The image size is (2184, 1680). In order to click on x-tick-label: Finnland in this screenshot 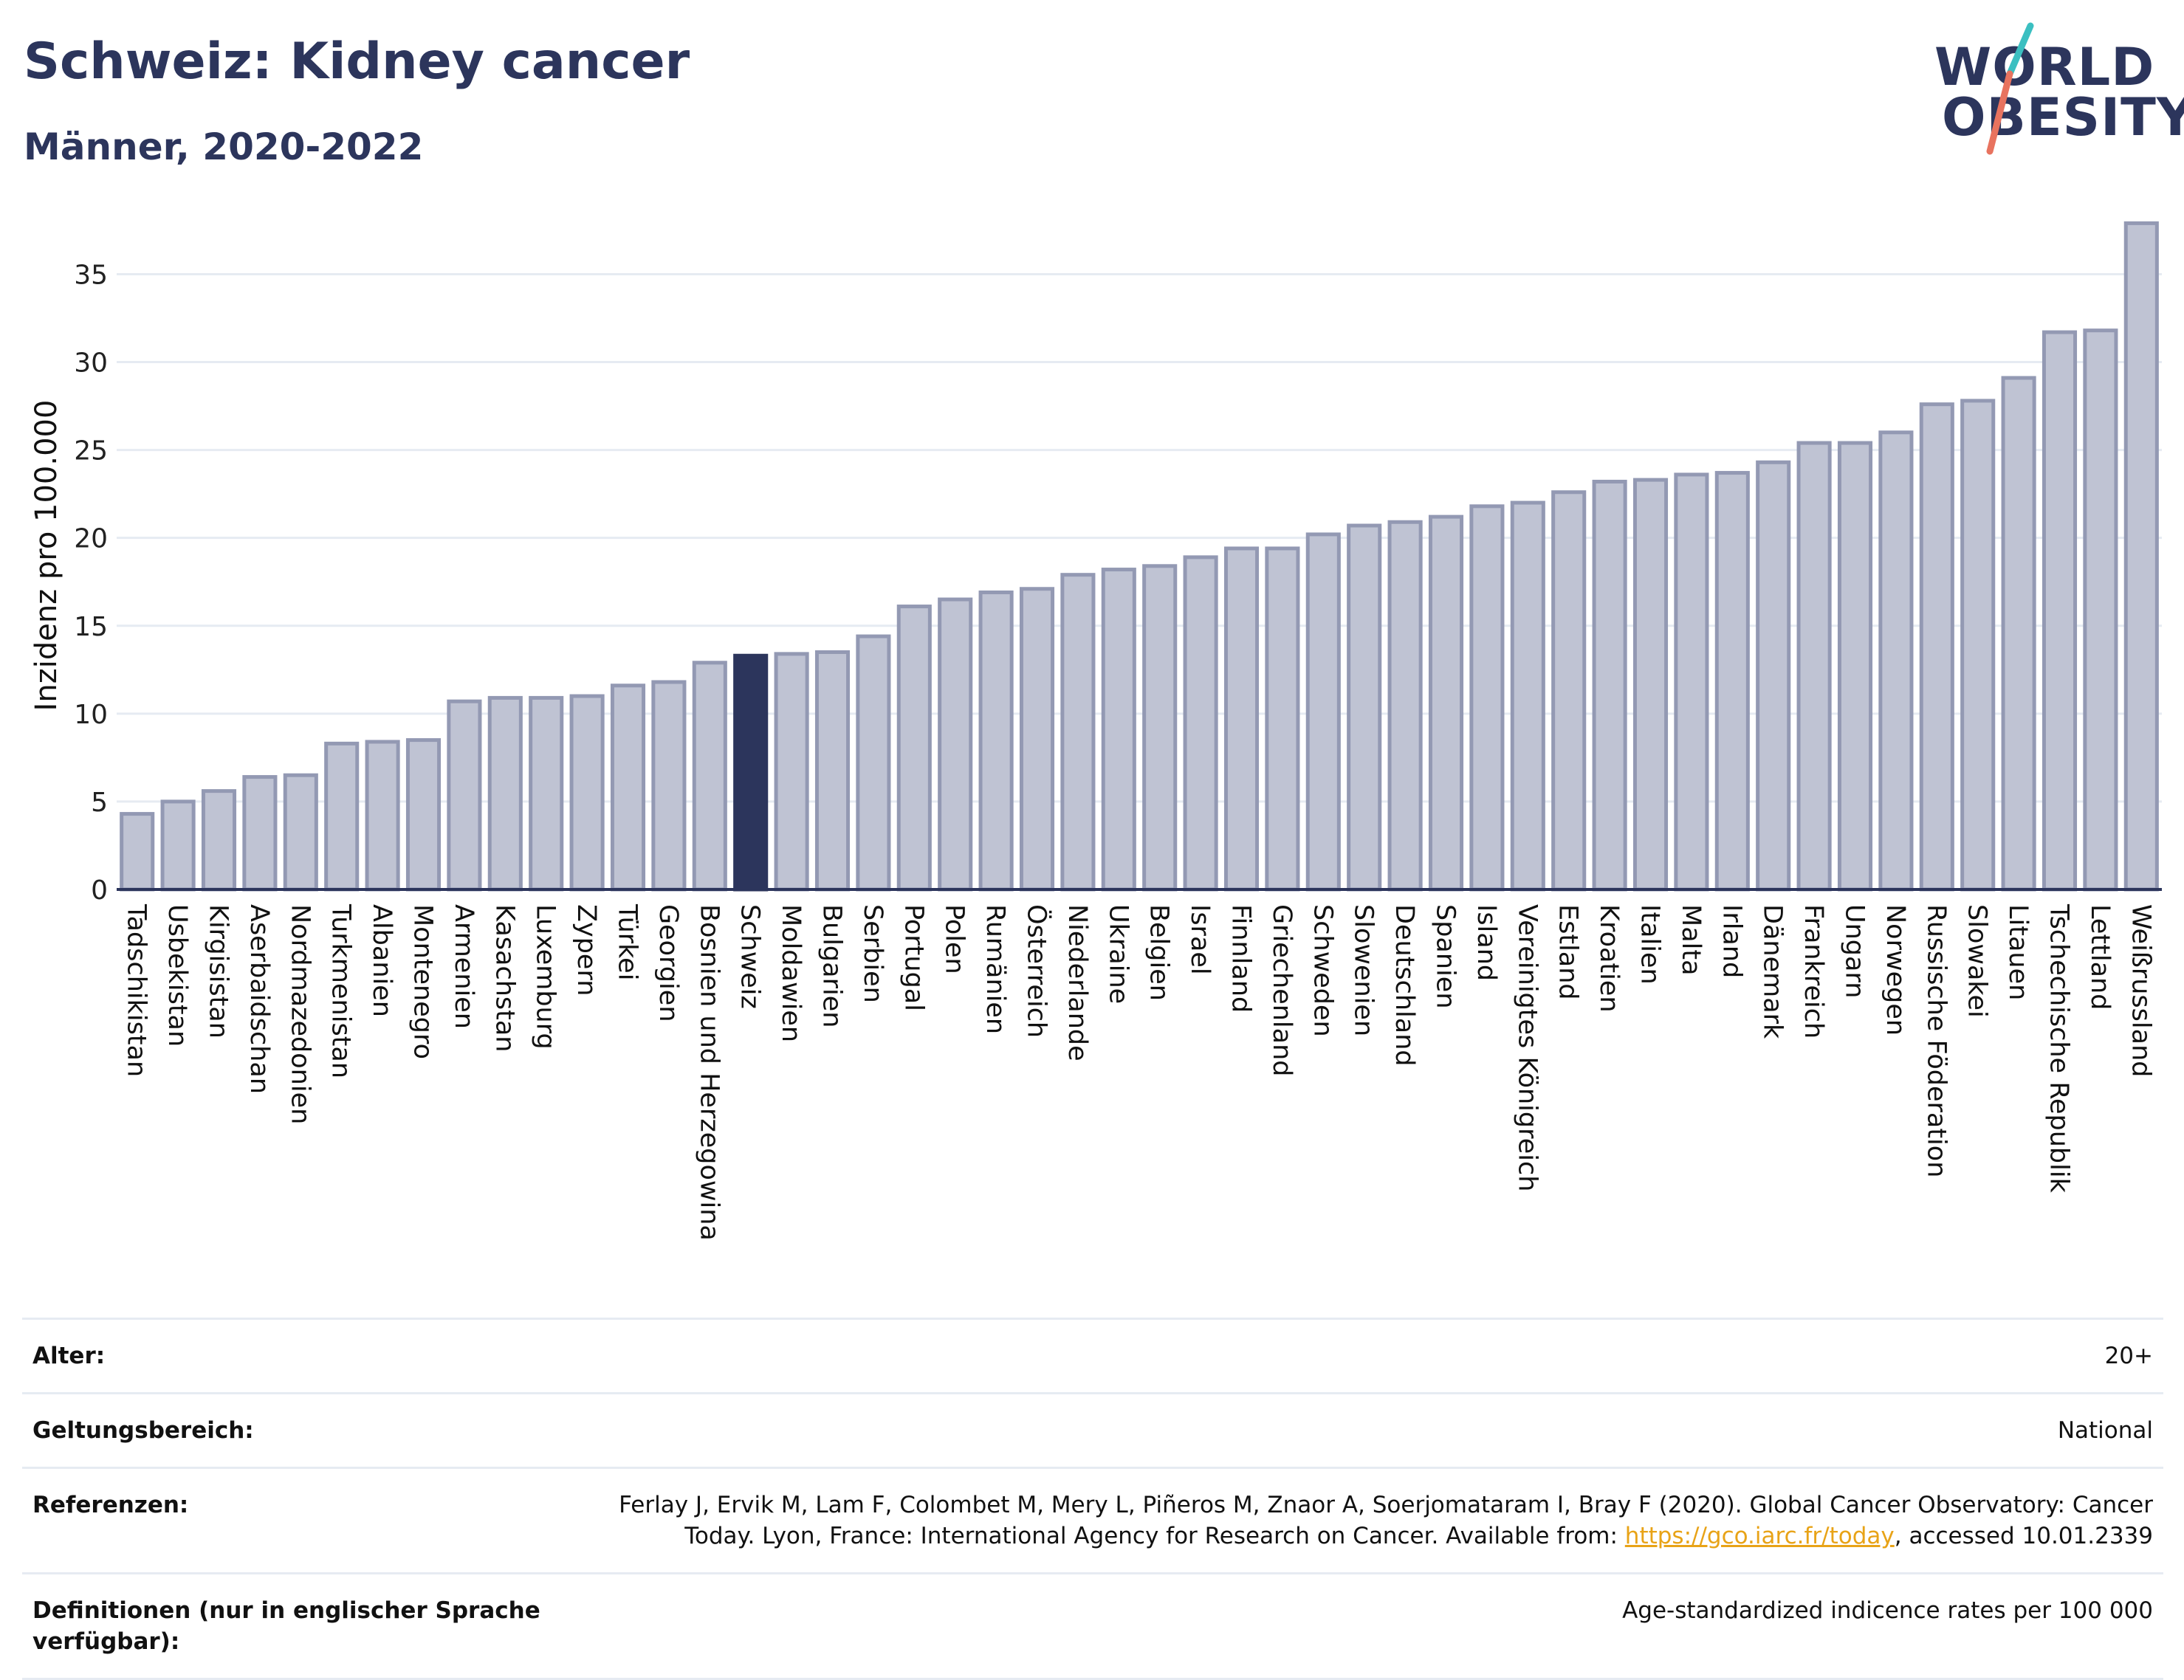, I will do `click(1241, 959)`.